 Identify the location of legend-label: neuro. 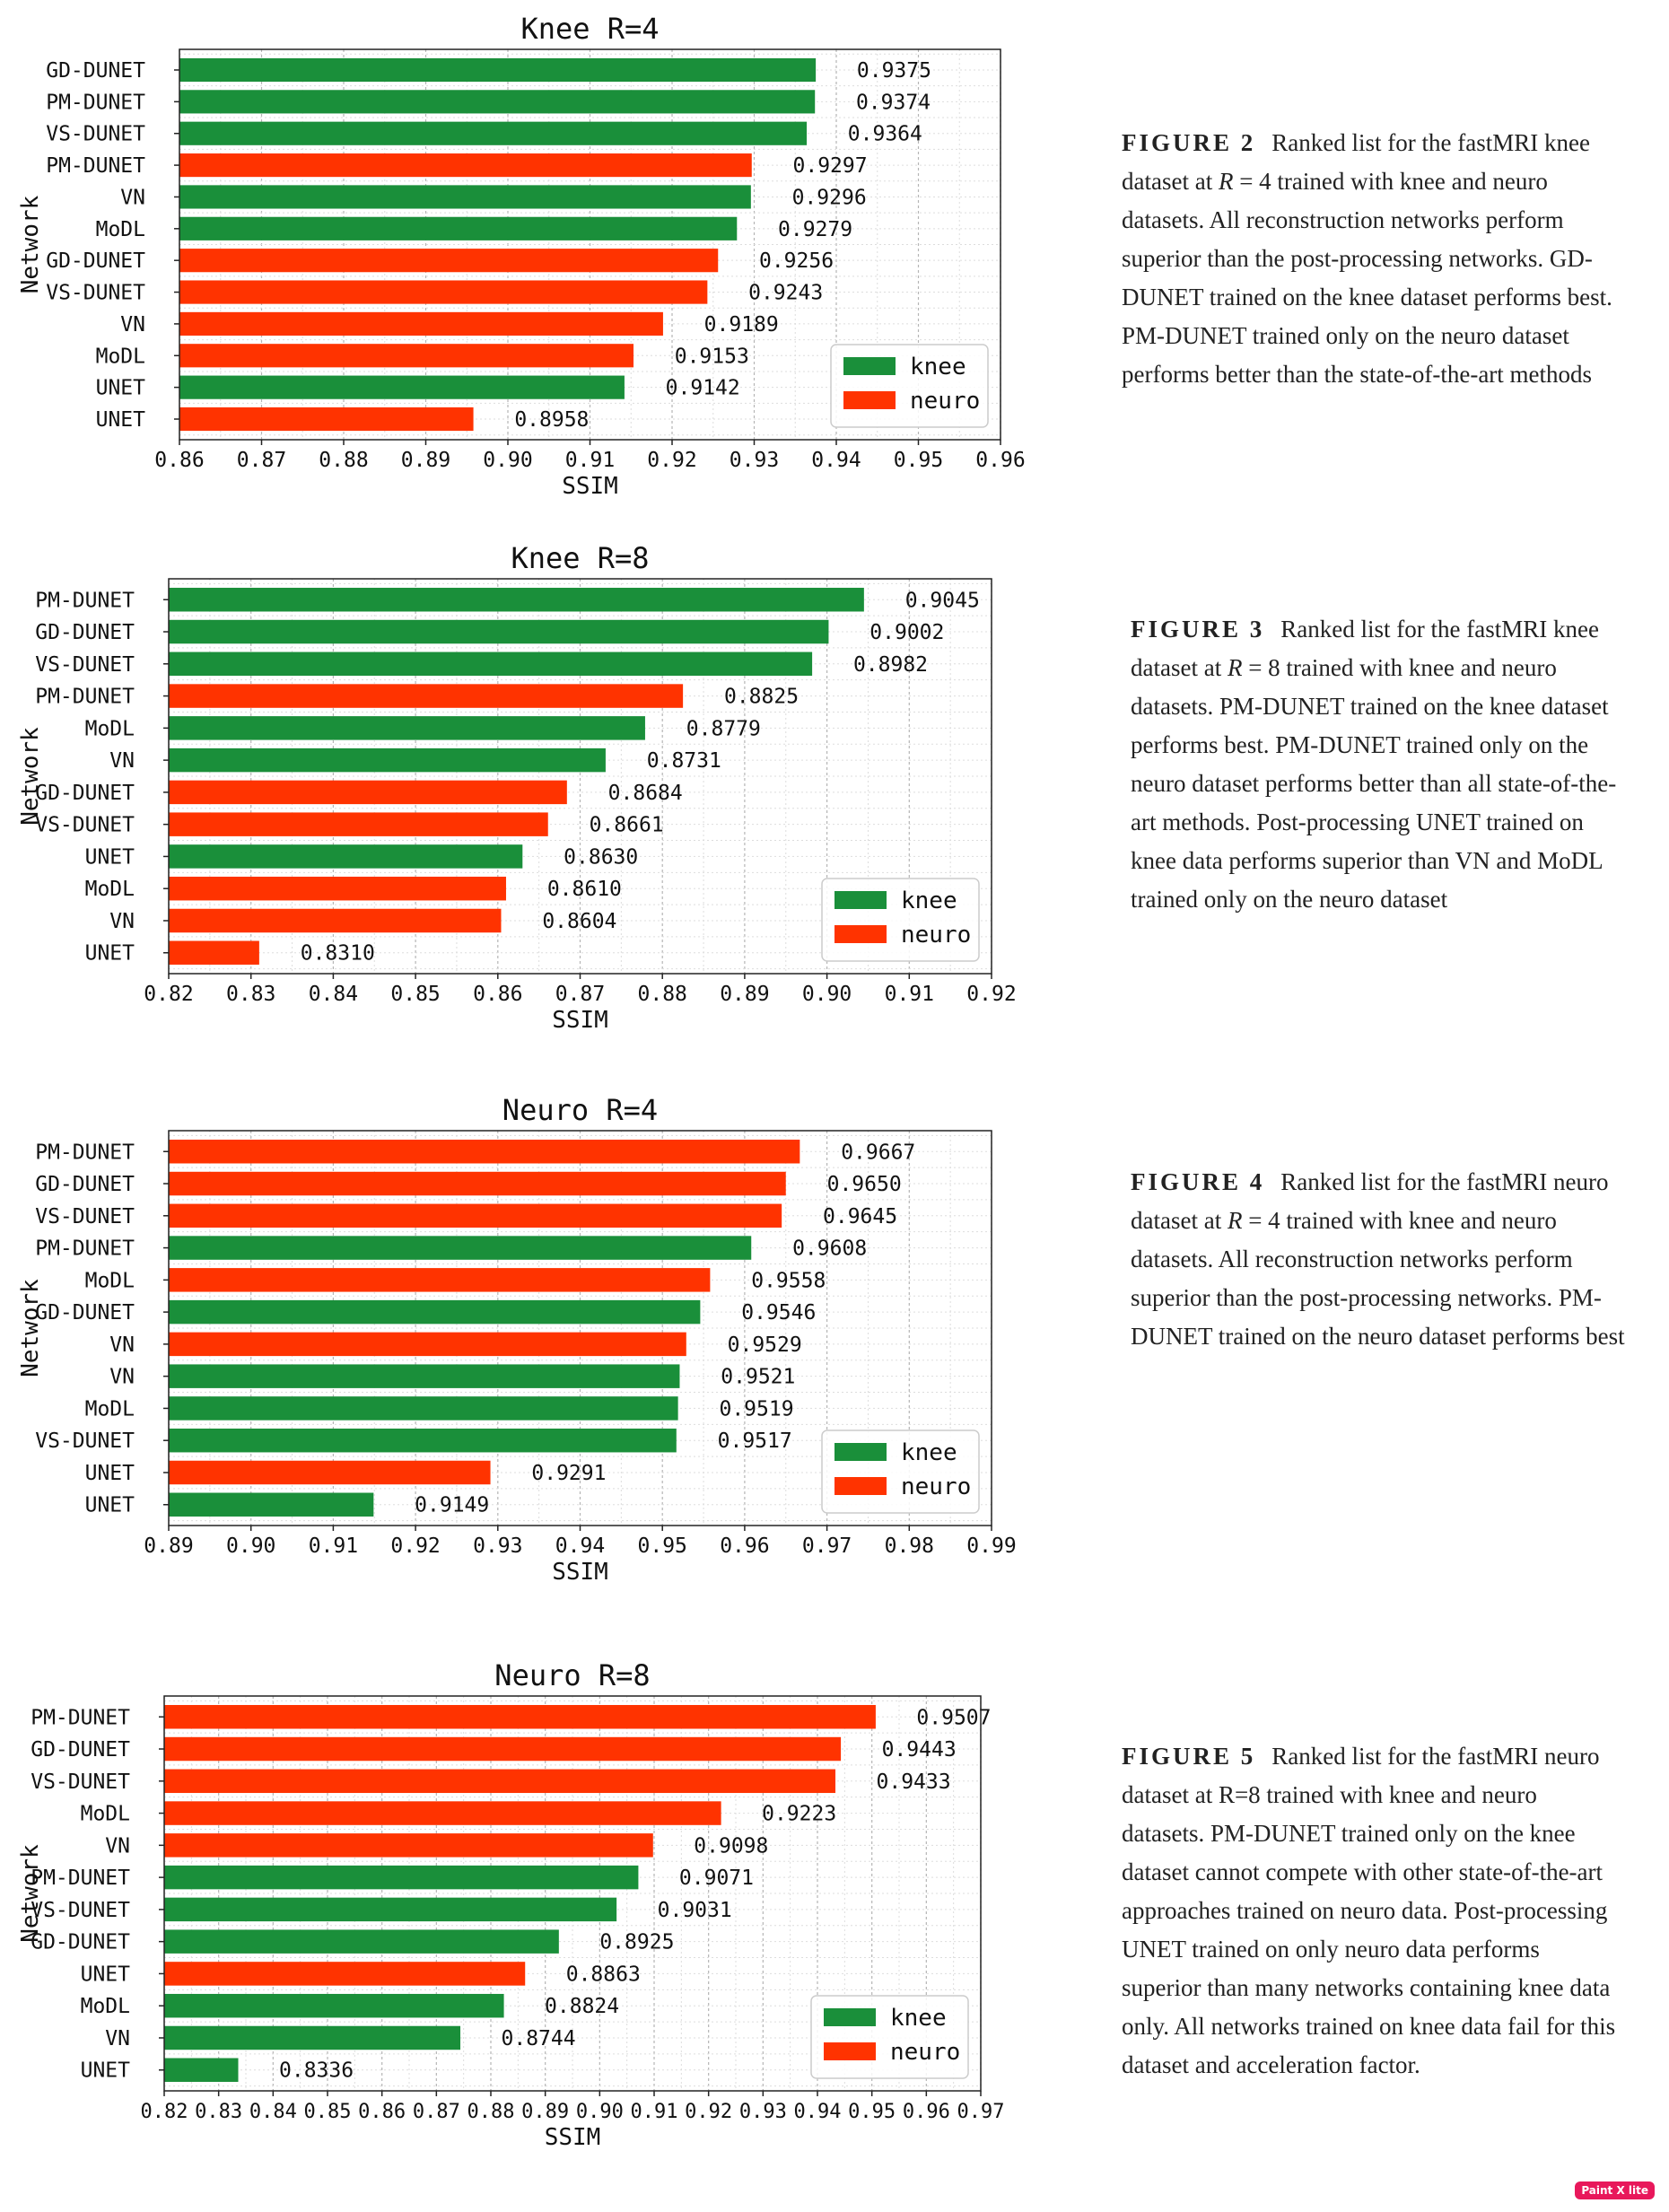
(936, 1486).